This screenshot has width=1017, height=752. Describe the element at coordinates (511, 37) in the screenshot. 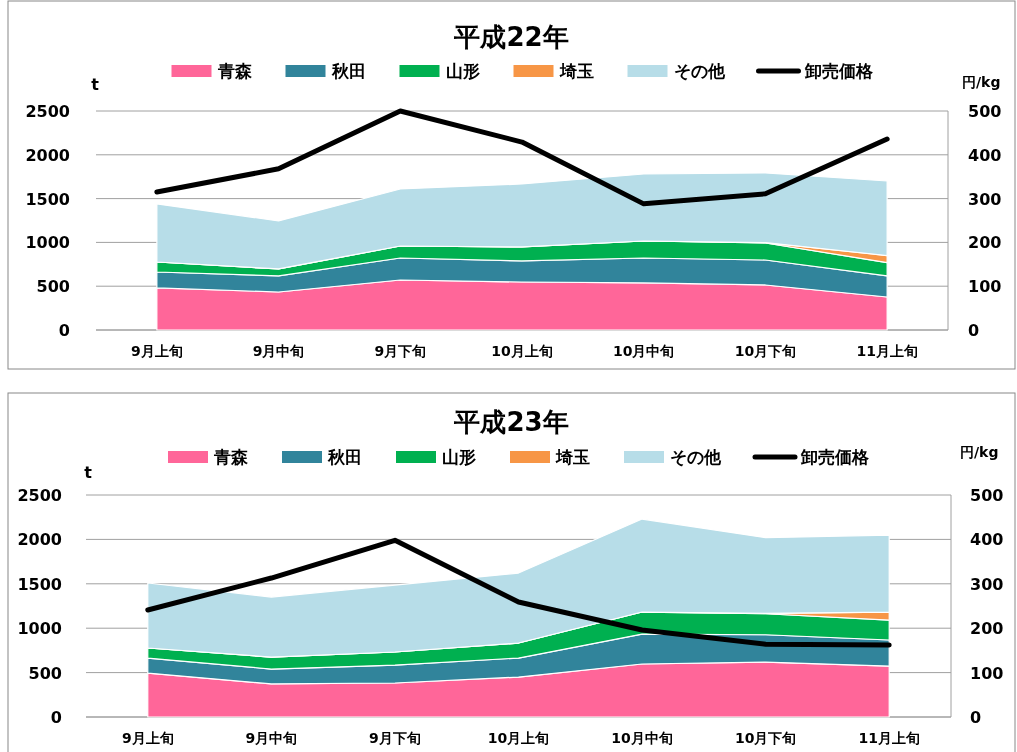

I see `chart-title: 平成22年` at that location.